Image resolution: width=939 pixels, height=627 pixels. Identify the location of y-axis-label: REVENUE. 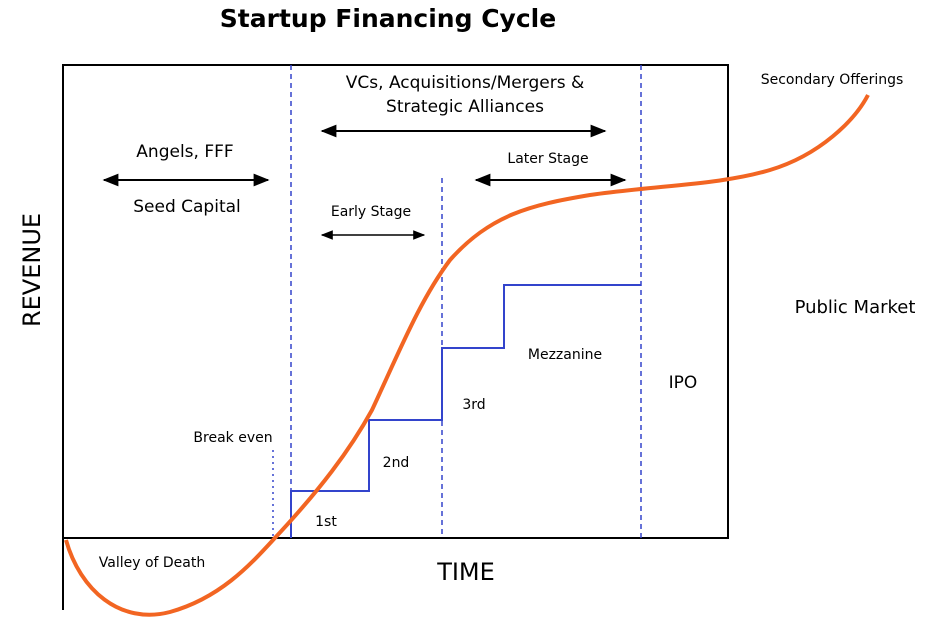
(32, 270).